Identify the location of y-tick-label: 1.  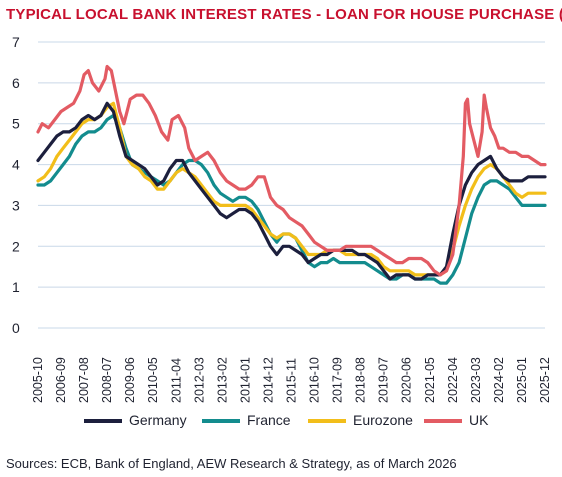
(16, 287).